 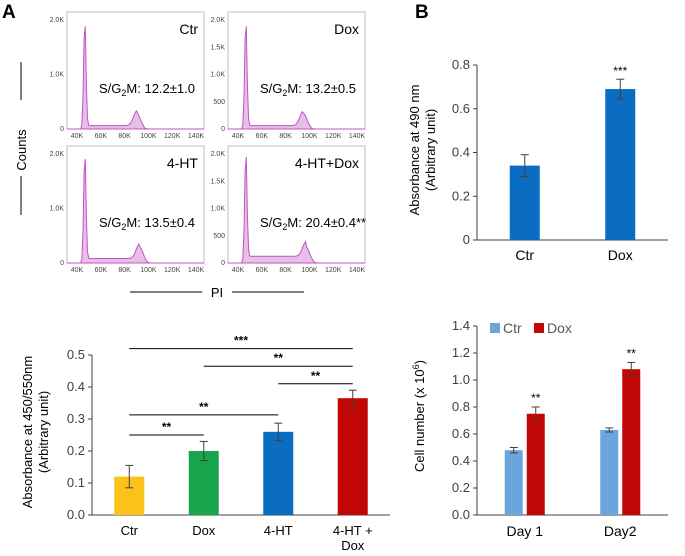 I want to click on counts-label: Counts, so click(x=21, y=150).